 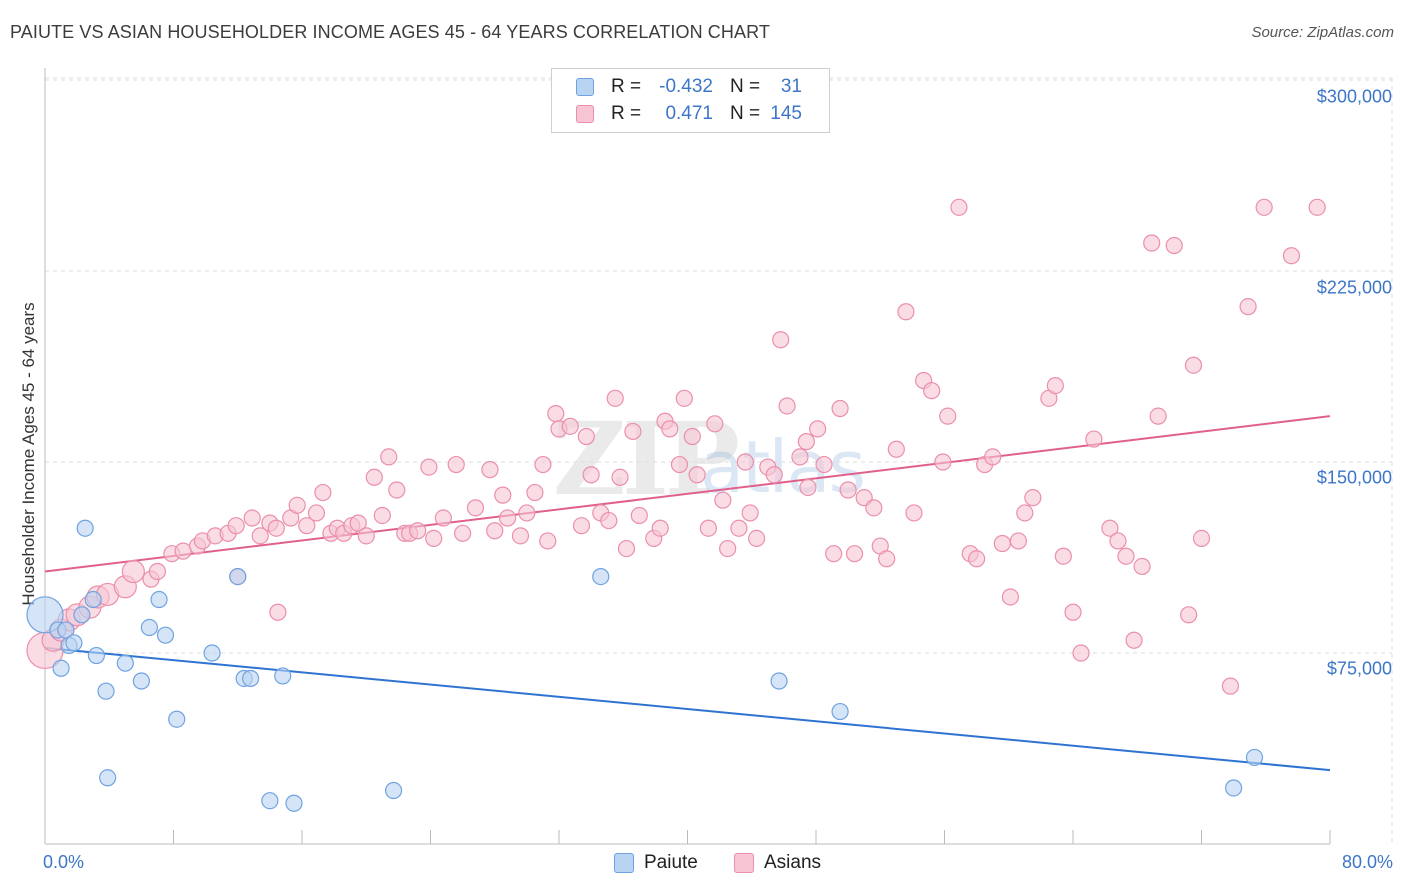 What do you see at coordinates (744, 863) in the screenshot?
I see `asian-legend-swatch` at bounding box center [744, 863].